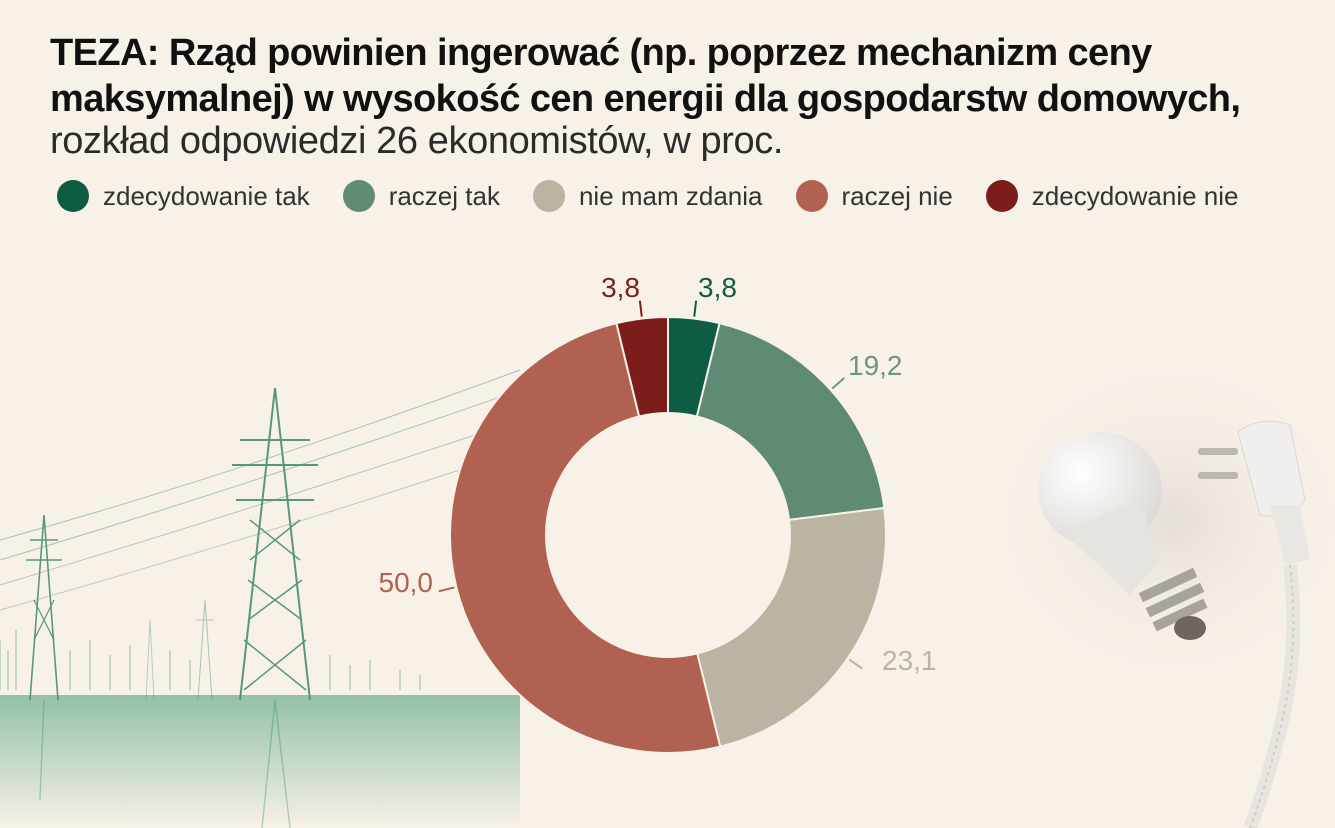 The width and height of the screenshot is (1335, 828). I want to click on legend-item: nie mam zdania, so click(647, 196).